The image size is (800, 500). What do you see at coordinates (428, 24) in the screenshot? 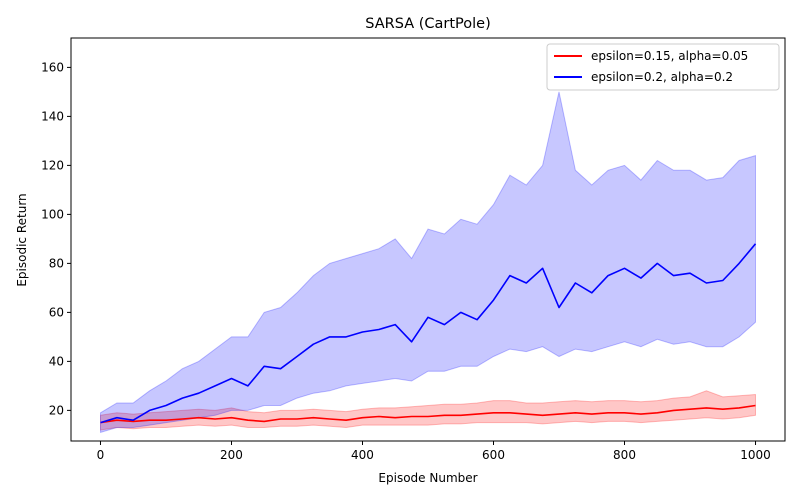
I see `chart-title: SARSA (CartPole)` at bounding box center [428, 24].